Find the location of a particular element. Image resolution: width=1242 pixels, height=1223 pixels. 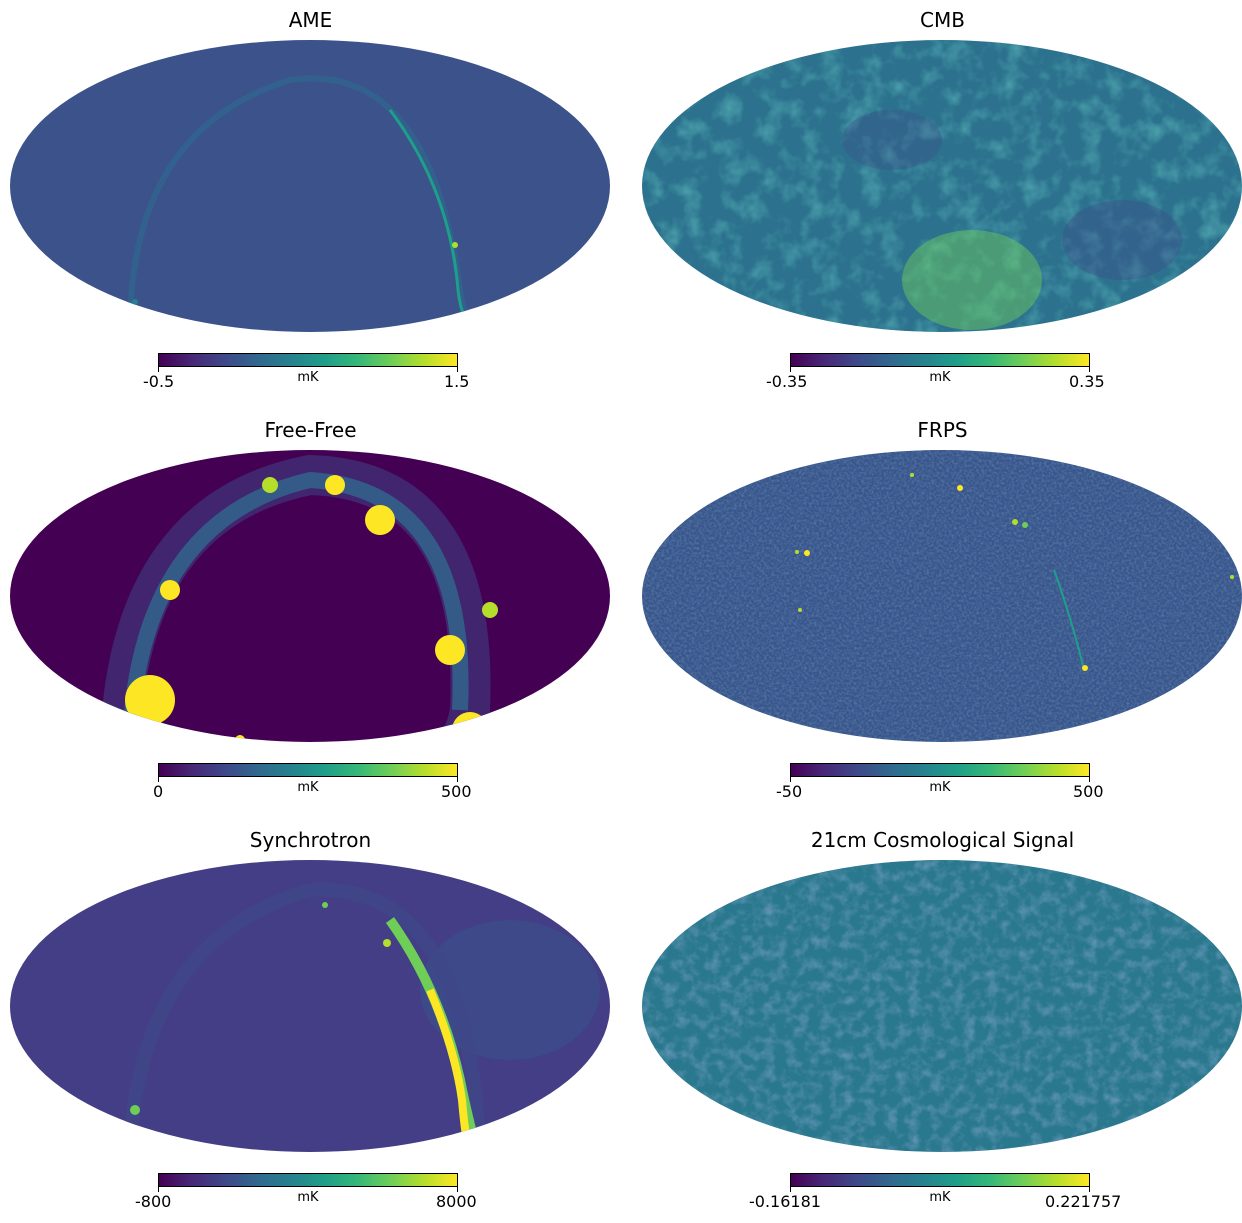

galactic-loop is located at coordinates (305, 1017).